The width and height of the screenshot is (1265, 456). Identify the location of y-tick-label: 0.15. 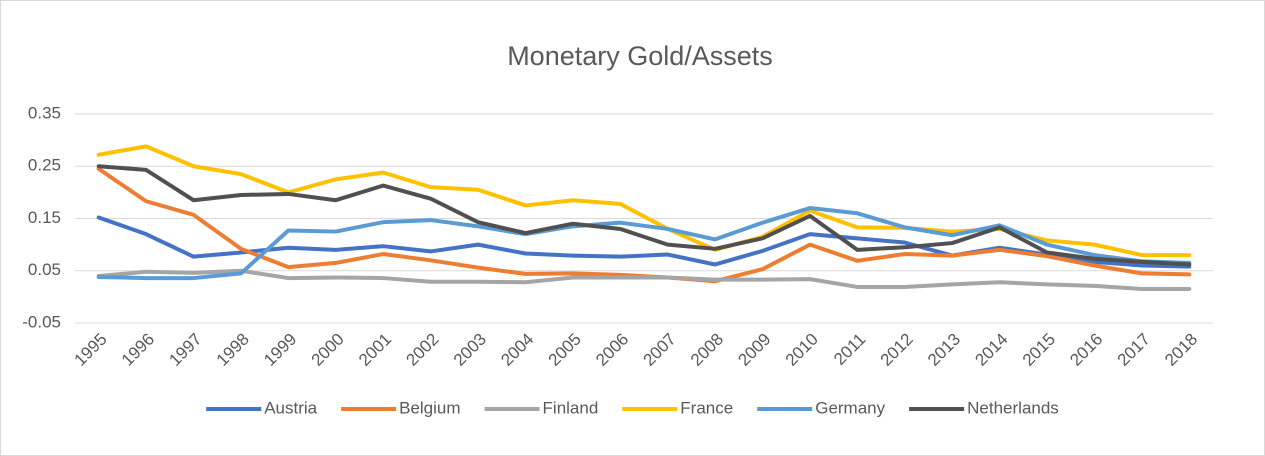
(44, 217).